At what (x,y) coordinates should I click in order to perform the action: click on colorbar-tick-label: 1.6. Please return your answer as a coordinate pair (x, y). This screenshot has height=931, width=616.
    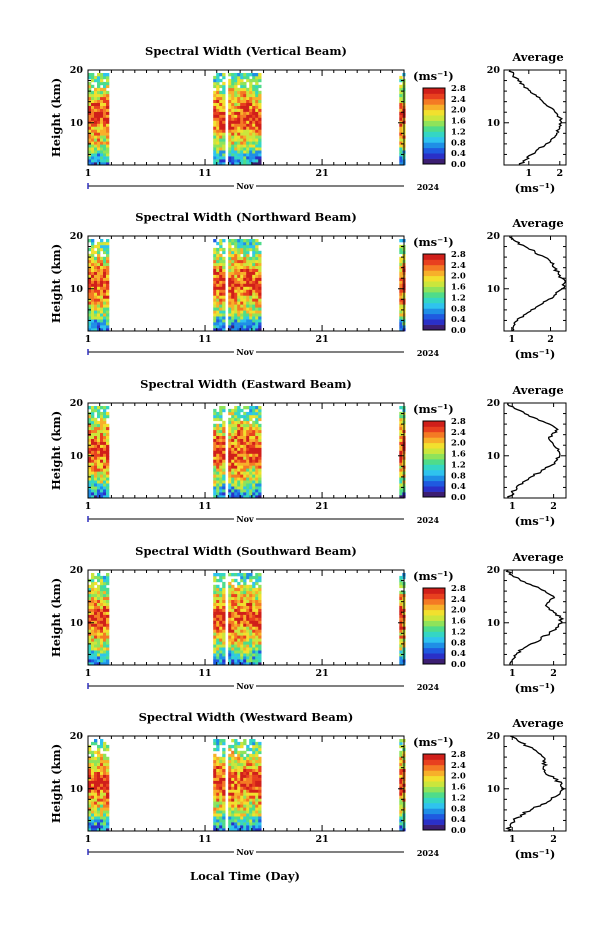
    Looking at the image, I should click on (458, 788).